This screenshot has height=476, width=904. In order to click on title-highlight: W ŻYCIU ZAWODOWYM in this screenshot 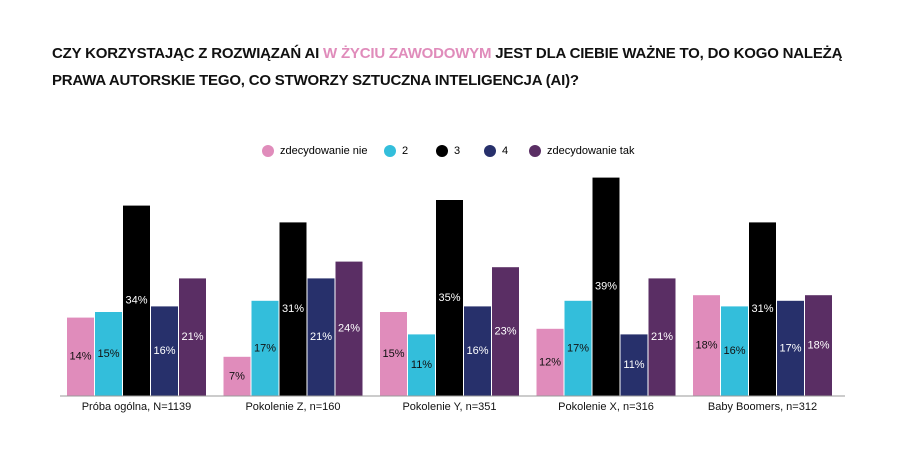, I will do `click(407, 53)`.